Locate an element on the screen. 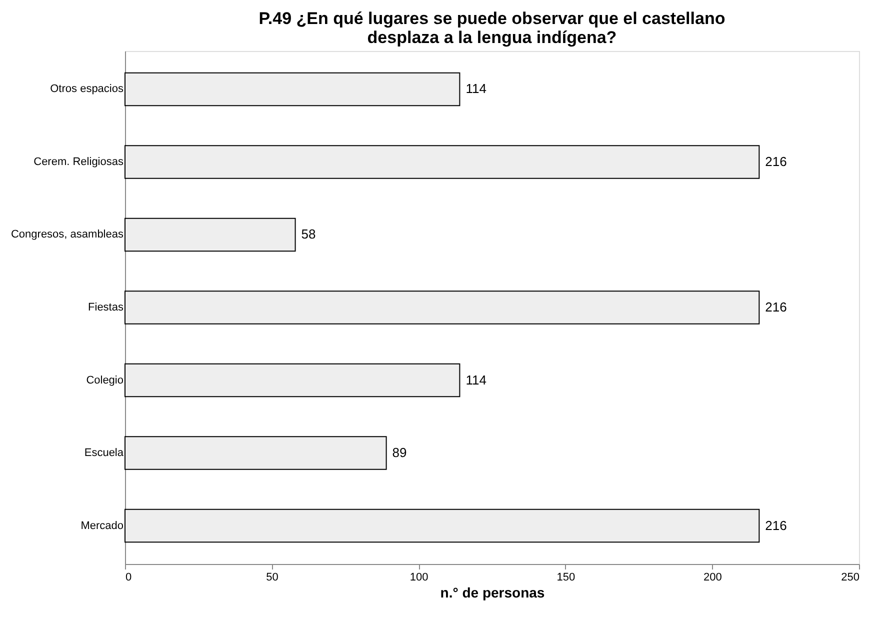 The image size is (890, 629). x-tick-label: 250 is located at coordinates (850, 578).